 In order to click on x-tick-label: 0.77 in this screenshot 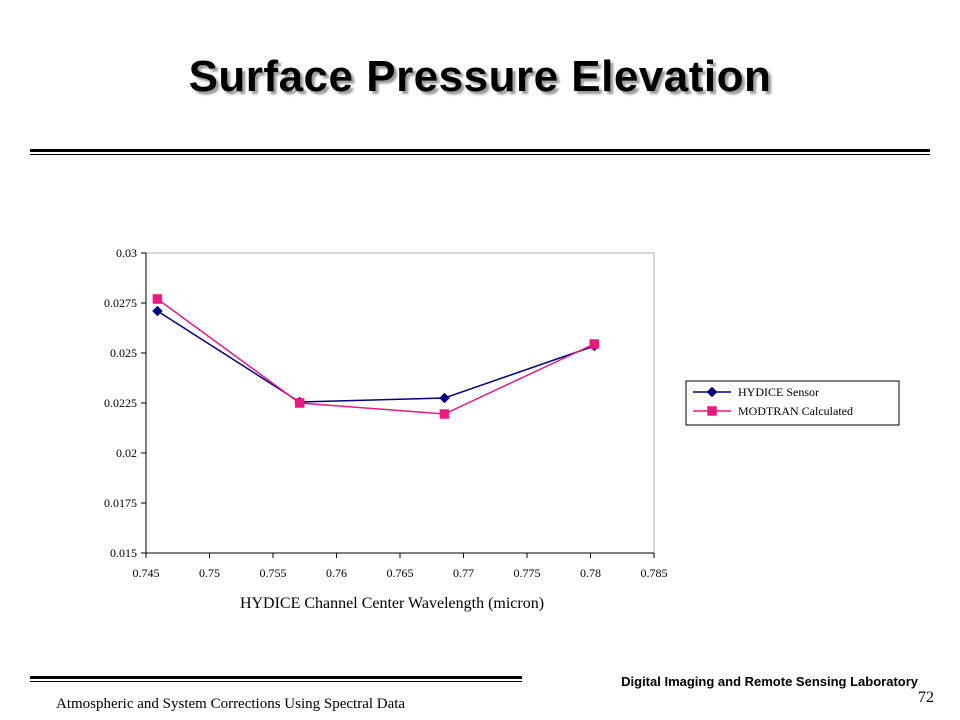, I will do `click(463, 573)`.